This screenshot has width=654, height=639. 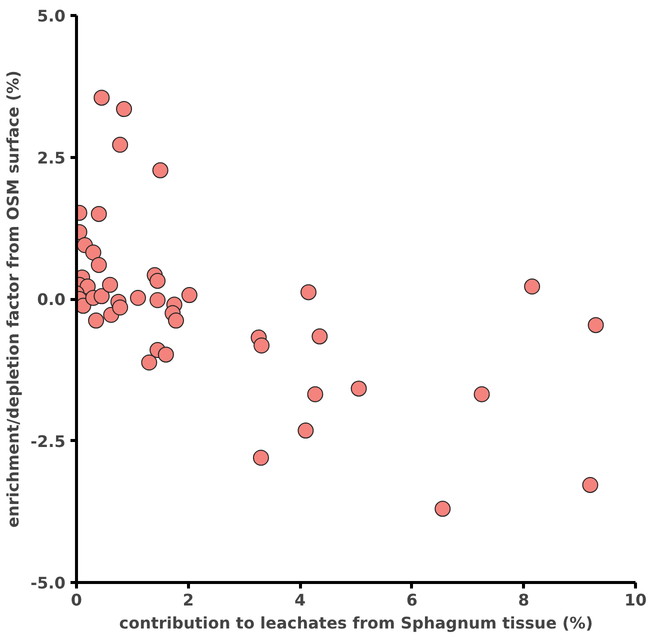 I want to click on x-tick-label: 2, so click(x=188, y=600).